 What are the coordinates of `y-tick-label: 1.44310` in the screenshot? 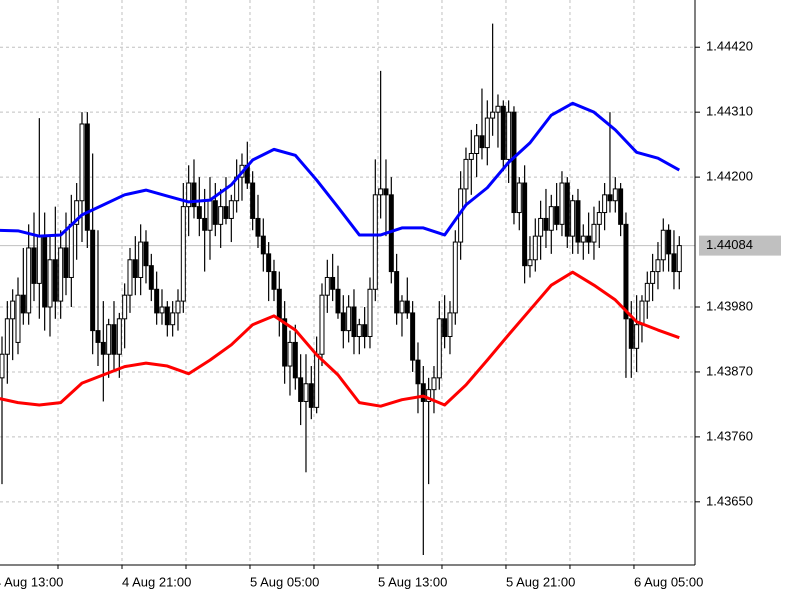 It's located at (729, 111).